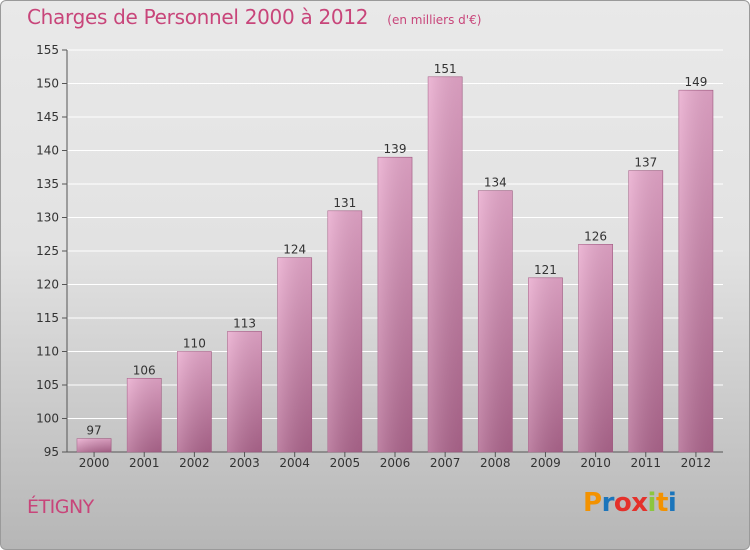  Describe the element at coordinates (645, 163) in the screenshot. I see `value-label: 137` at that location.